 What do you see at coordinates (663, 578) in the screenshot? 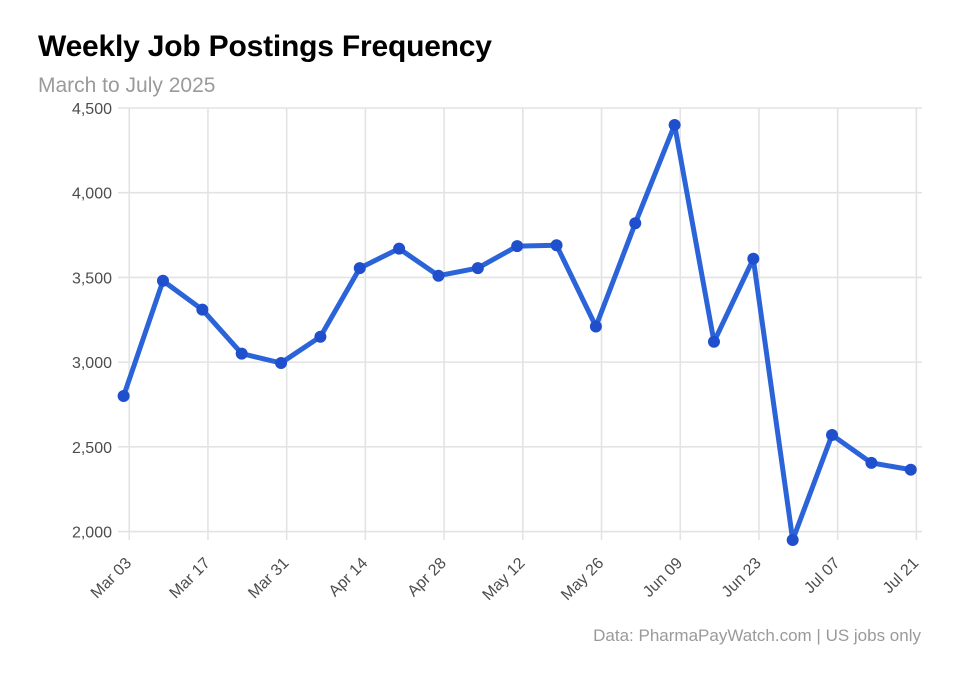
I see `x-tick-label: Jun 09` at bounding box center [663, 578].